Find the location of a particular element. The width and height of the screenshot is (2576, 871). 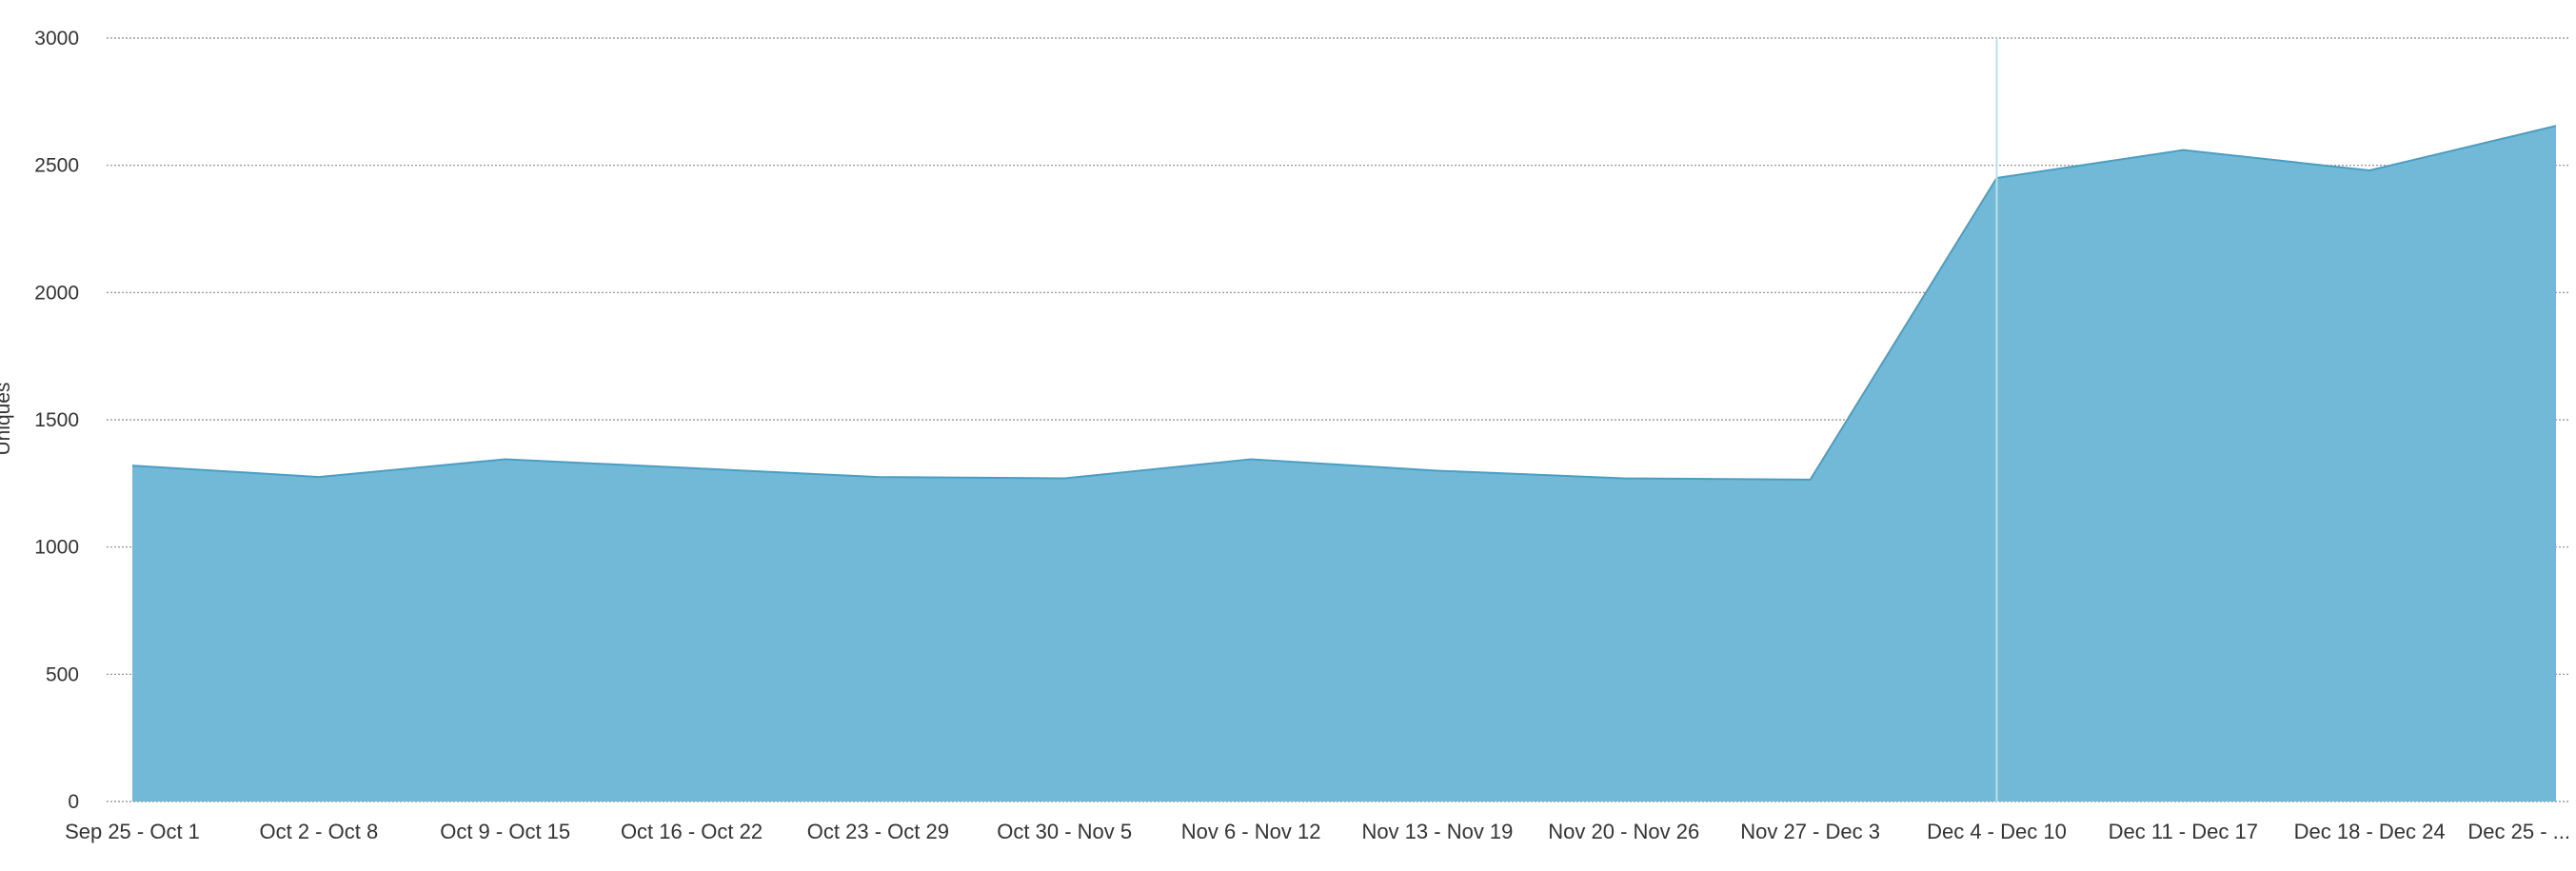

x-tick-label: Oct 16 - Oct 22 is located at coordinates (692, 831).